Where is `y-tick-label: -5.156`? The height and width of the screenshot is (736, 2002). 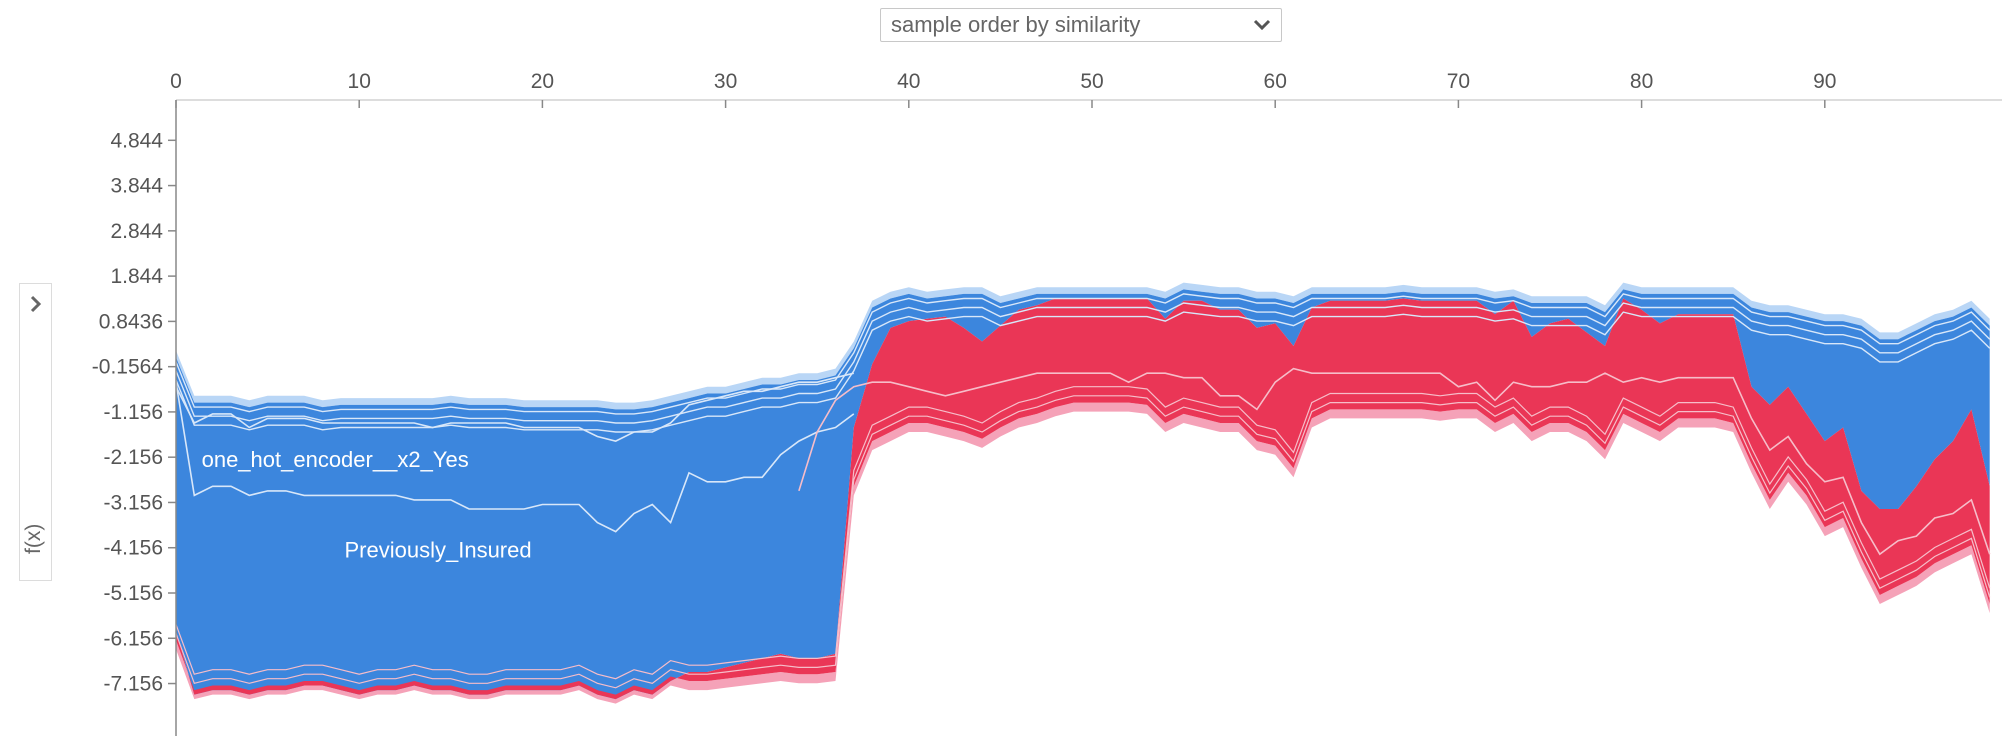
y-tick-label: -5.156 is located at coordinates (133, 593).